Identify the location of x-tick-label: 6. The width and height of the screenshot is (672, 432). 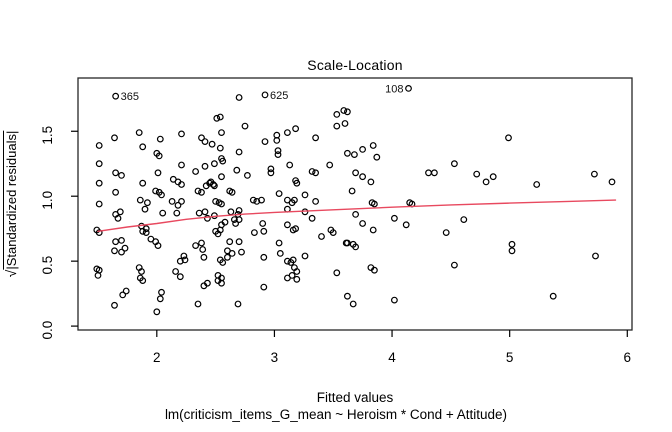
(628, 357).